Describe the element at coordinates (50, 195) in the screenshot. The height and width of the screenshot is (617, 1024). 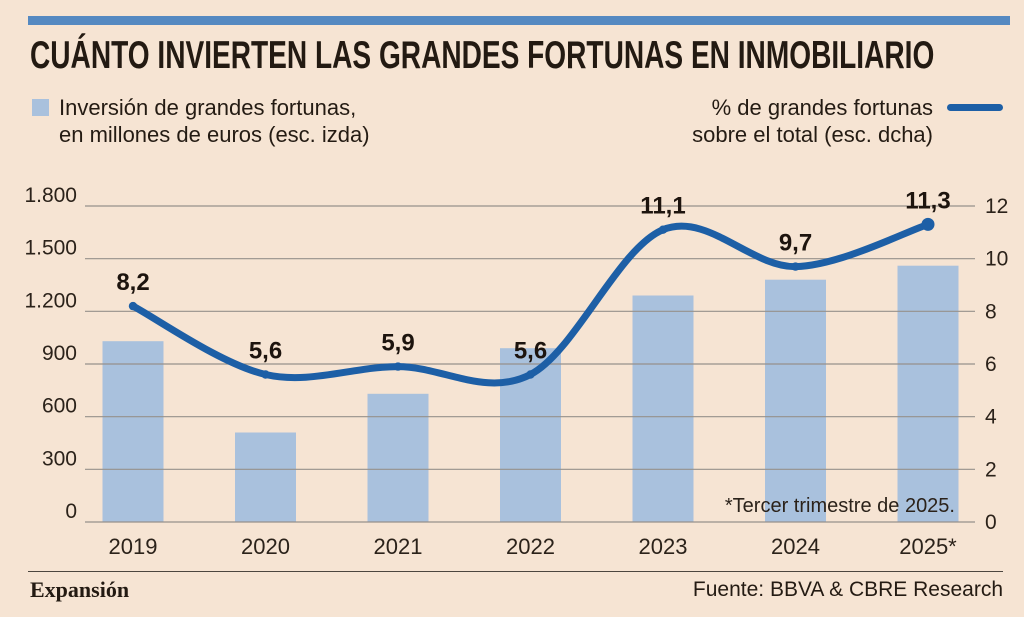
I see `y-axis-left-tick: 1.800` at that location.